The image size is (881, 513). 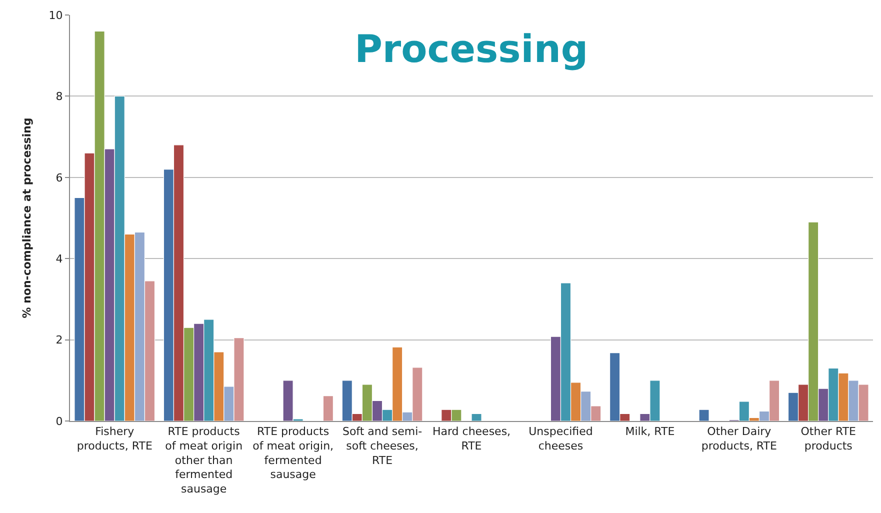 I want to click on y-tick-label: 6, so click(x=59, y=177).